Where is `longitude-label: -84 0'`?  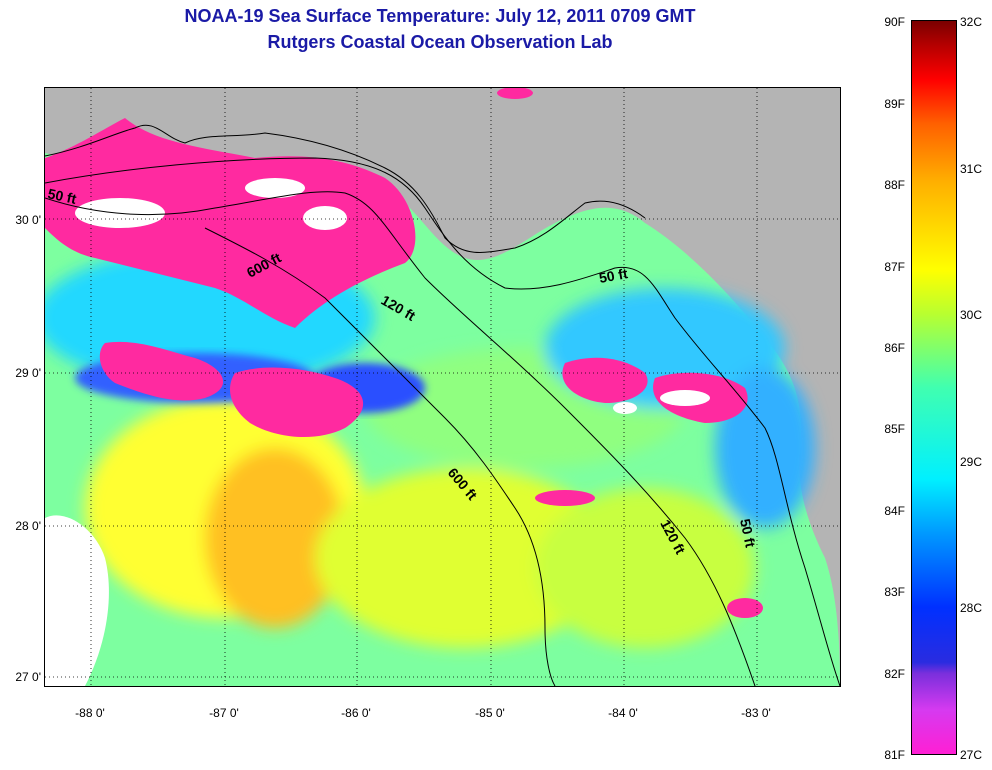
longitude-label: -84 0' is located at coordinates (623, 713).